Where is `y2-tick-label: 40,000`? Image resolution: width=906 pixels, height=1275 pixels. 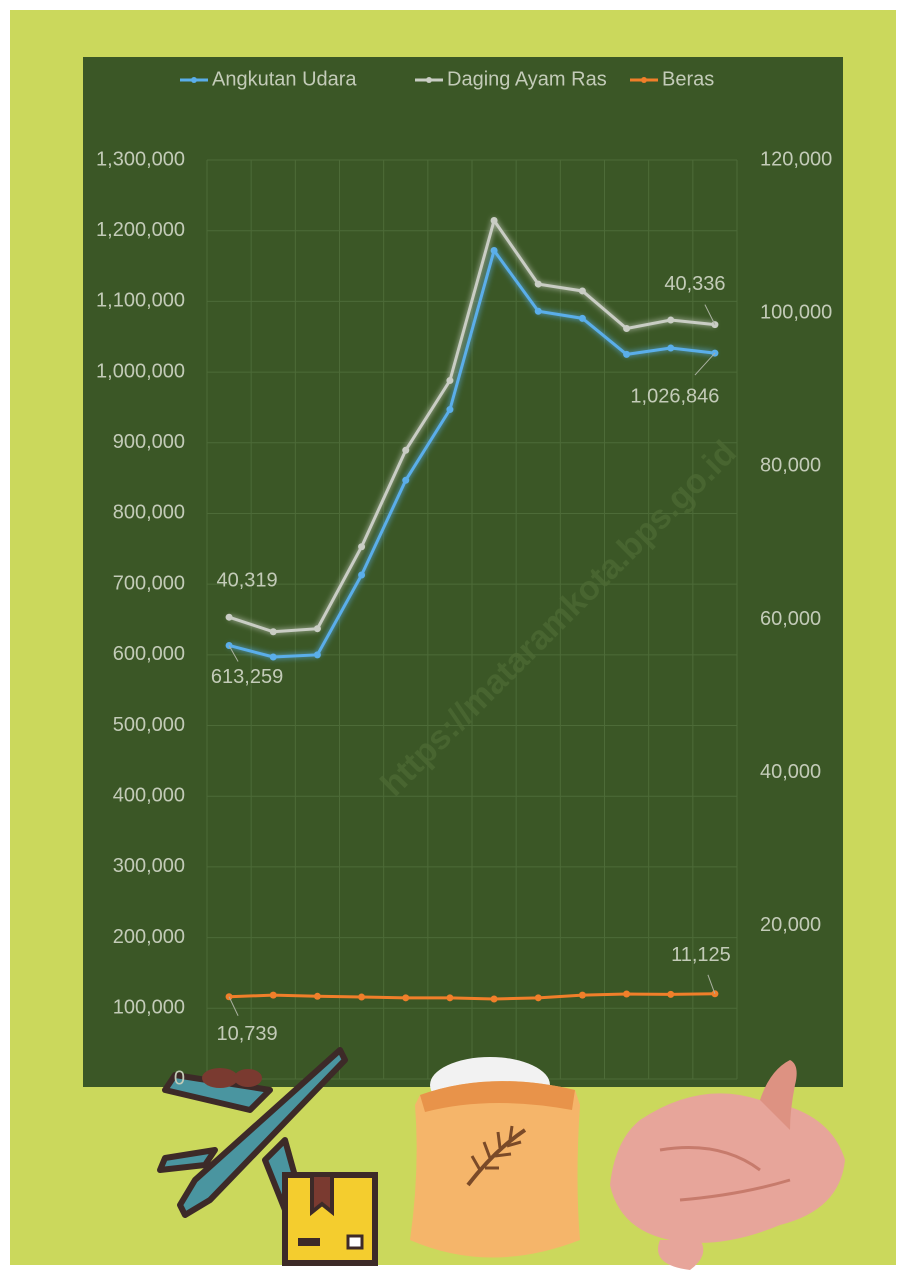 y2-tick-label: 40,000 is located at coordinates (790, 772).